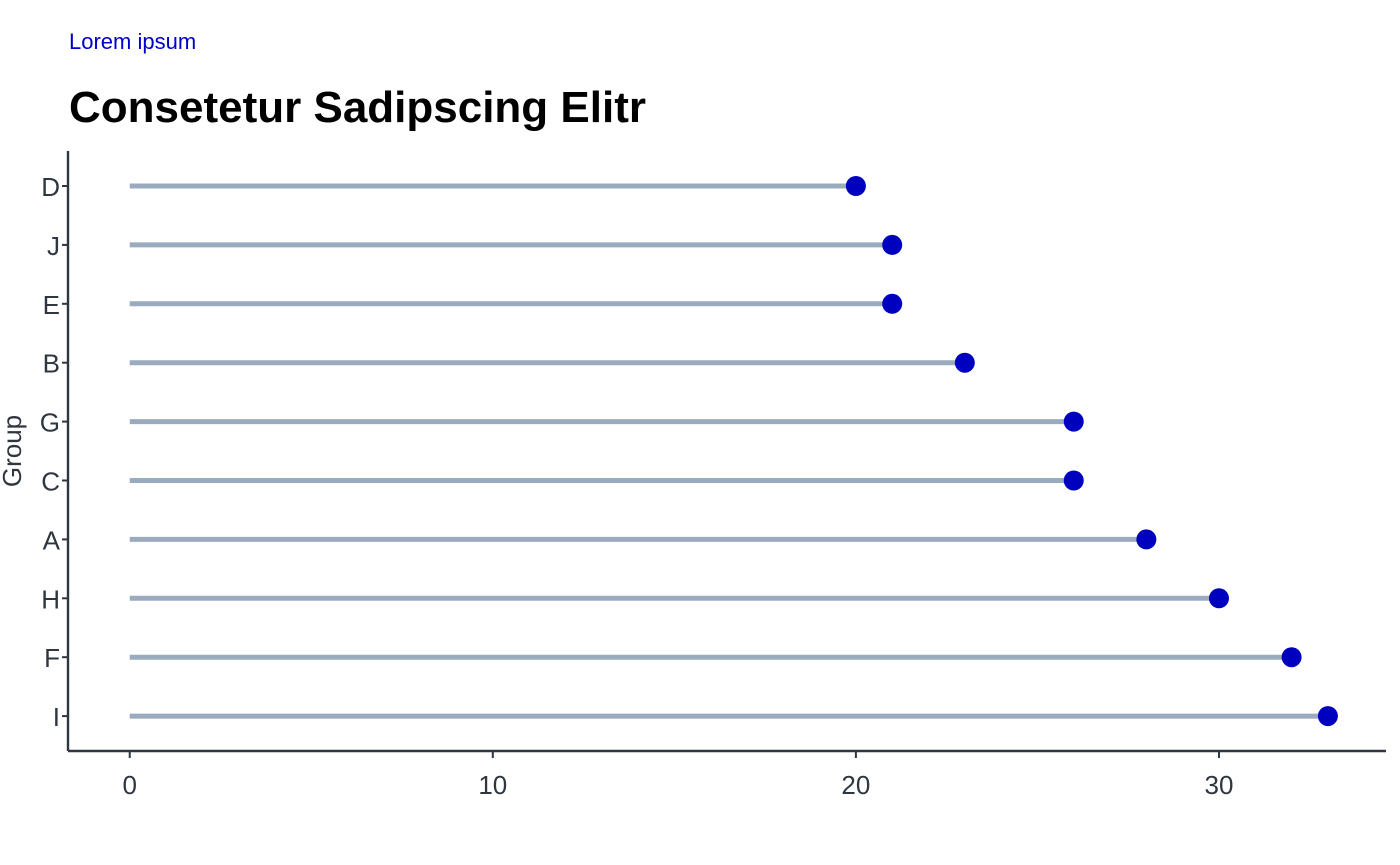 The width and height of the screenshot is (1400, 865). Describe the element at coordinates (51, 364) in the screenshot. I see `y-tick-label: B` at that location.